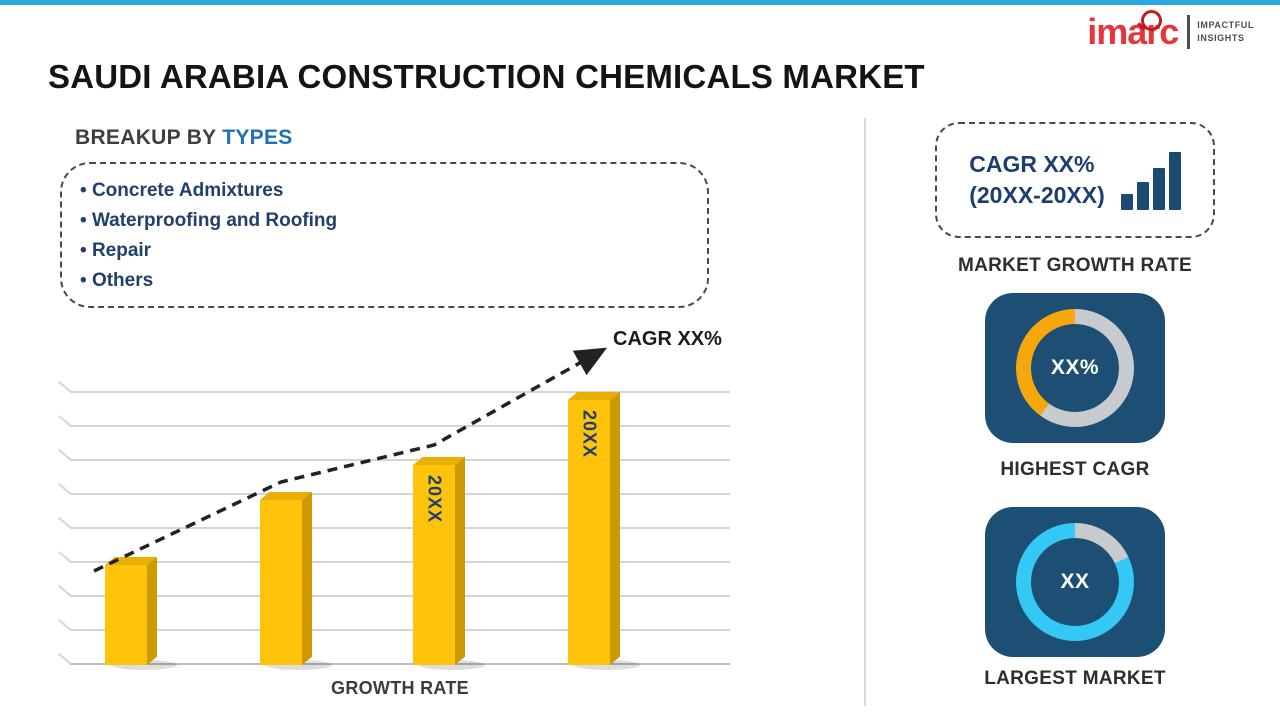  I want to click on breakup-heading-highlight: TYPES, so click(257, 137).